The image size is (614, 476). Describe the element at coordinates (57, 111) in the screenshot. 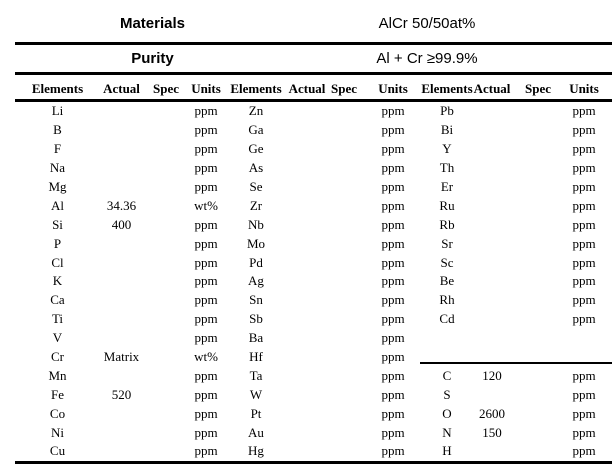

I see `element-cell: Li` at that location.